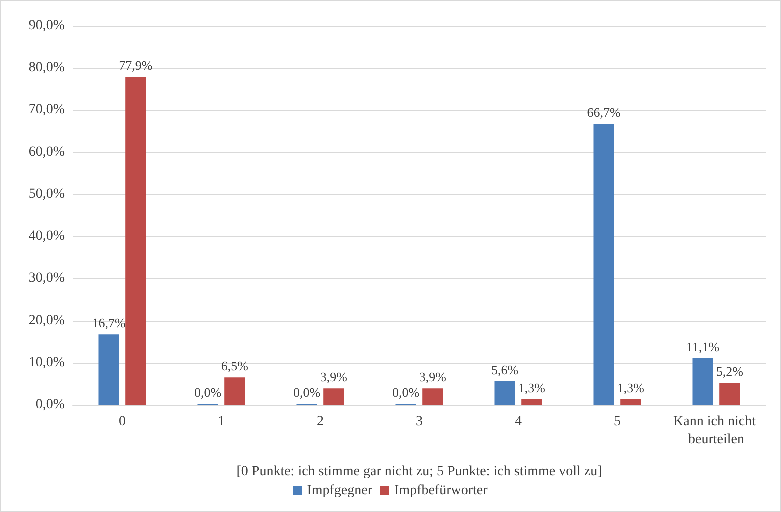  What do you see at coordinates (717, 431) in the screenshot?
I see `x-tick-label: Kann ich nicht beurteilen` at bounding box center [717, 431].